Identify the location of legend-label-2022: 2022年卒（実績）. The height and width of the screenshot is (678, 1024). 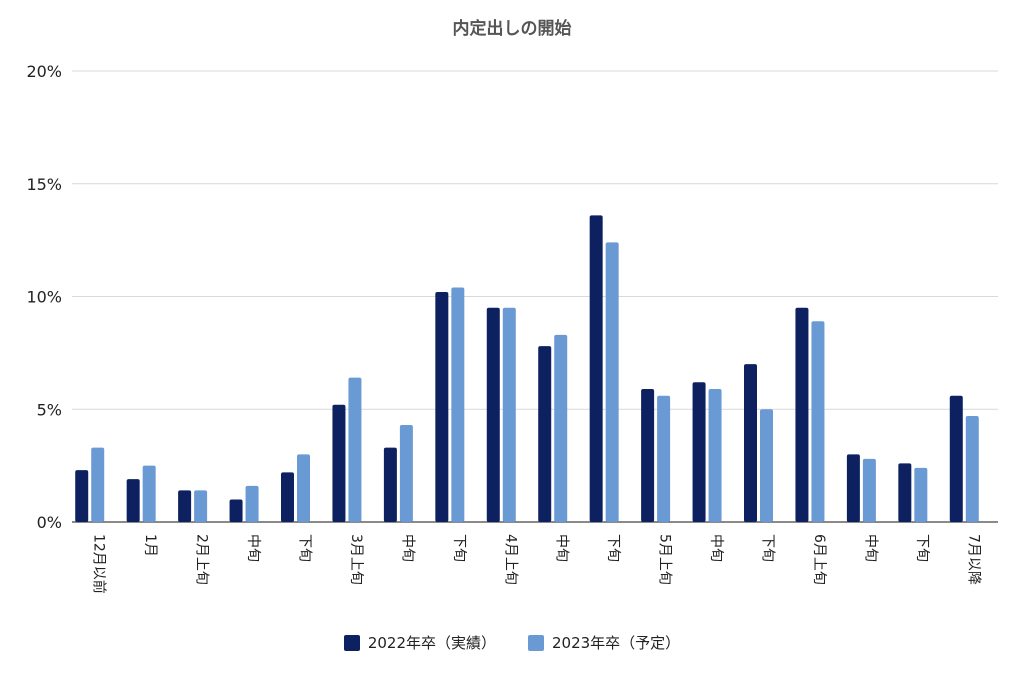
(431, 643).